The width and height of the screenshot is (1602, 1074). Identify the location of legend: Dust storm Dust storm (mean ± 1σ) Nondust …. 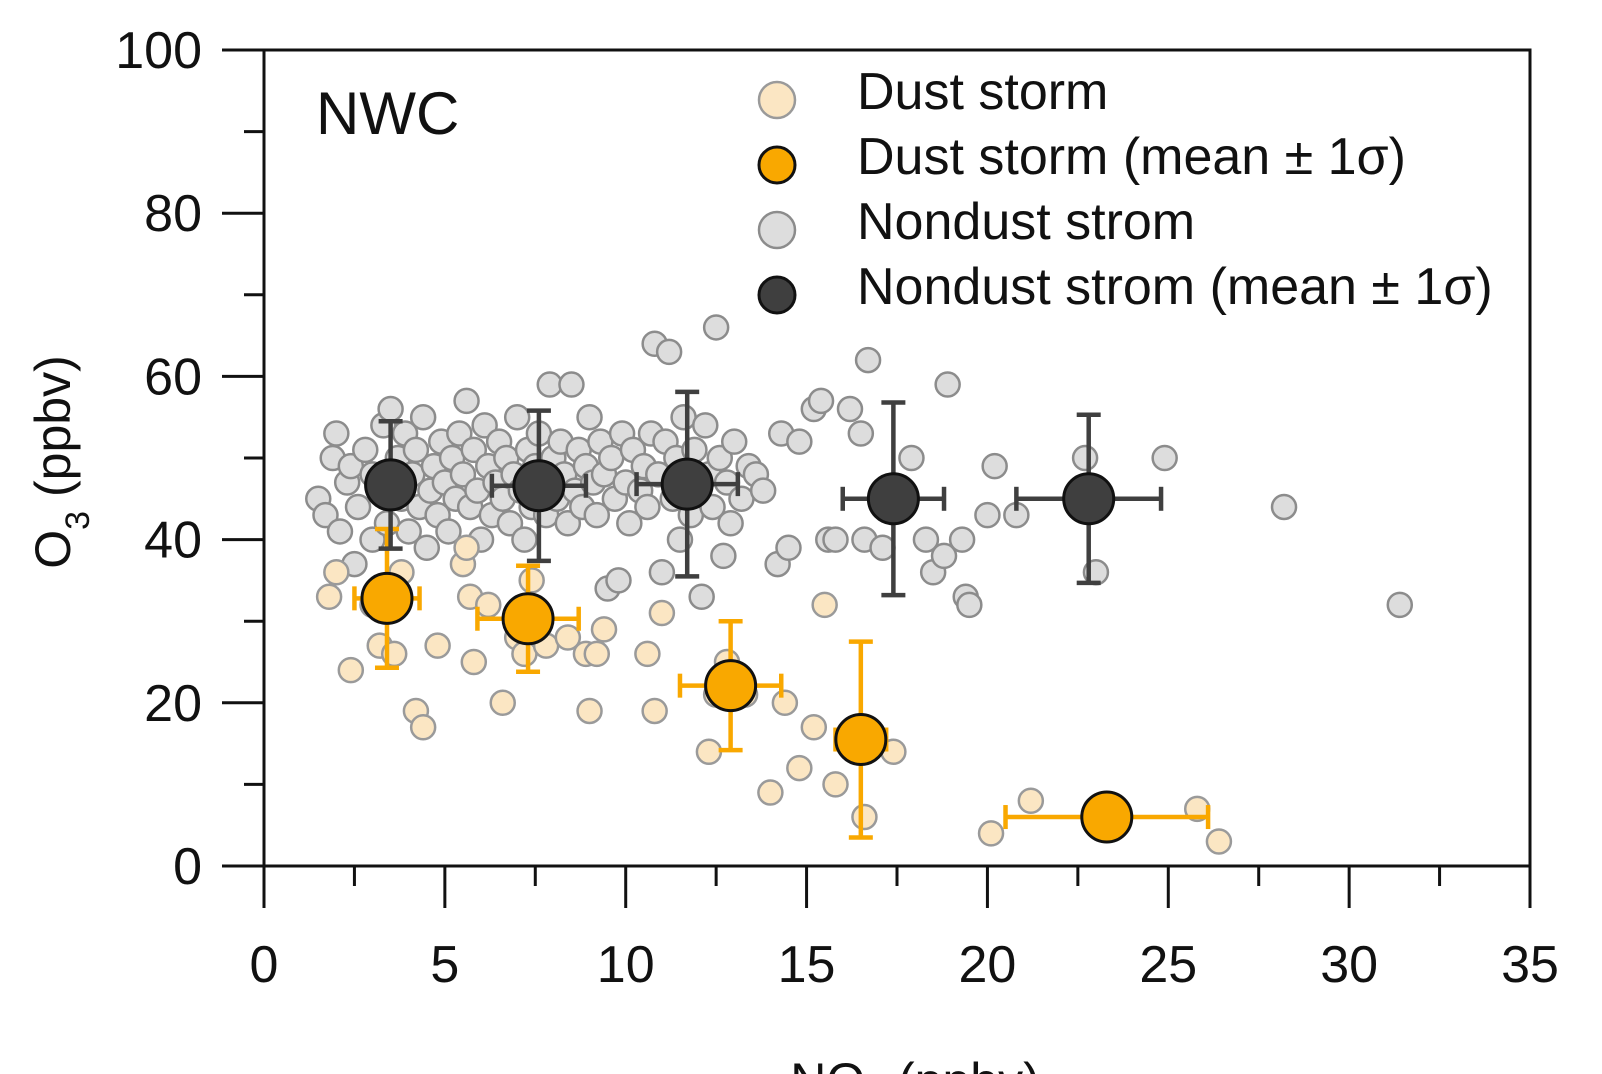
(1125, 189).